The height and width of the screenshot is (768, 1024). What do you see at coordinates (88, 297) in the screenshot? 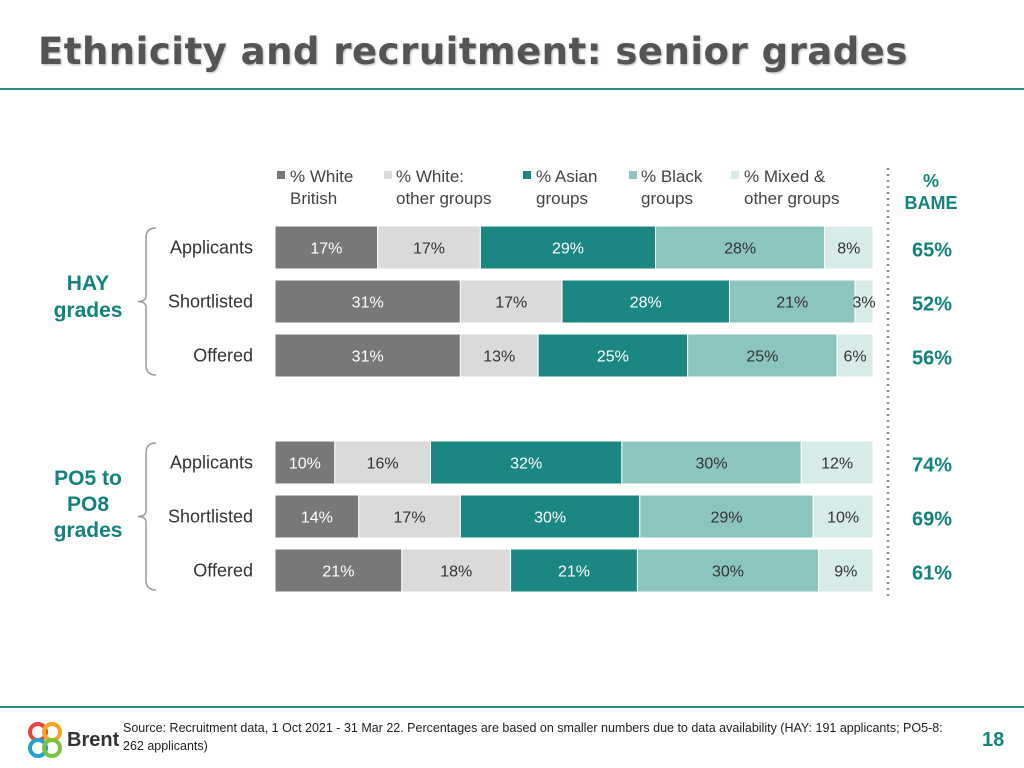
I see `group-label: HAY grades` at bounding box center [88, 297].